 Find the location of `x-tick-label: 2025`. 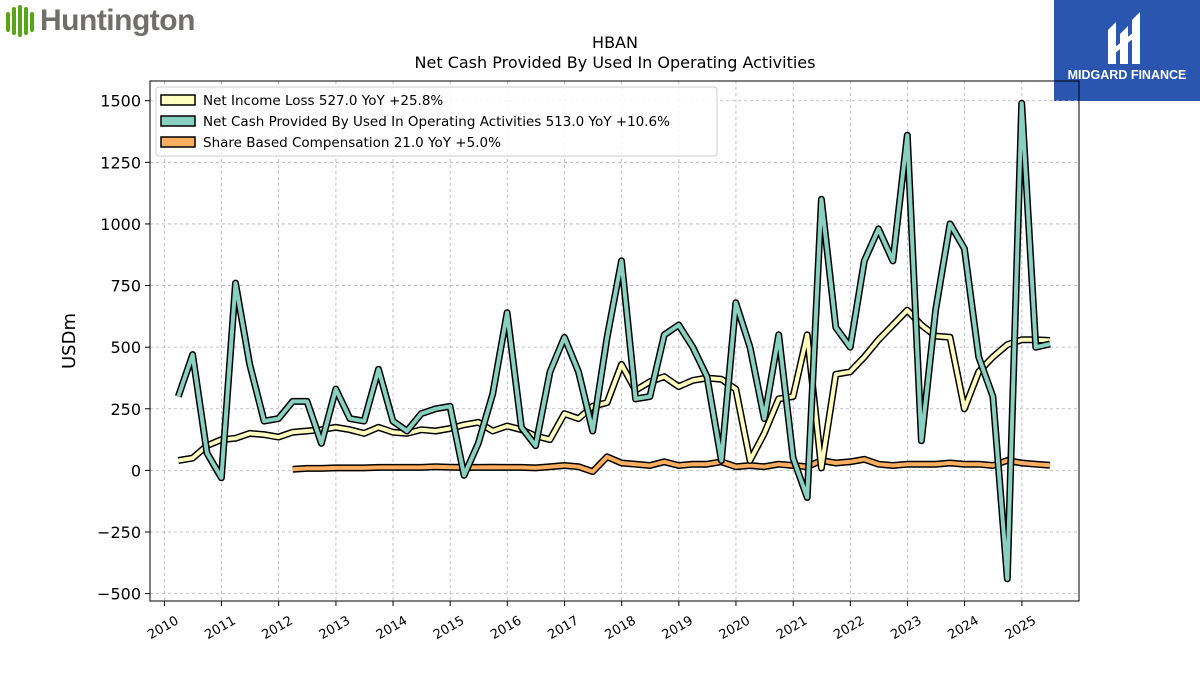

x-tick-label: 2025 is located at coordinates (1021, 628).